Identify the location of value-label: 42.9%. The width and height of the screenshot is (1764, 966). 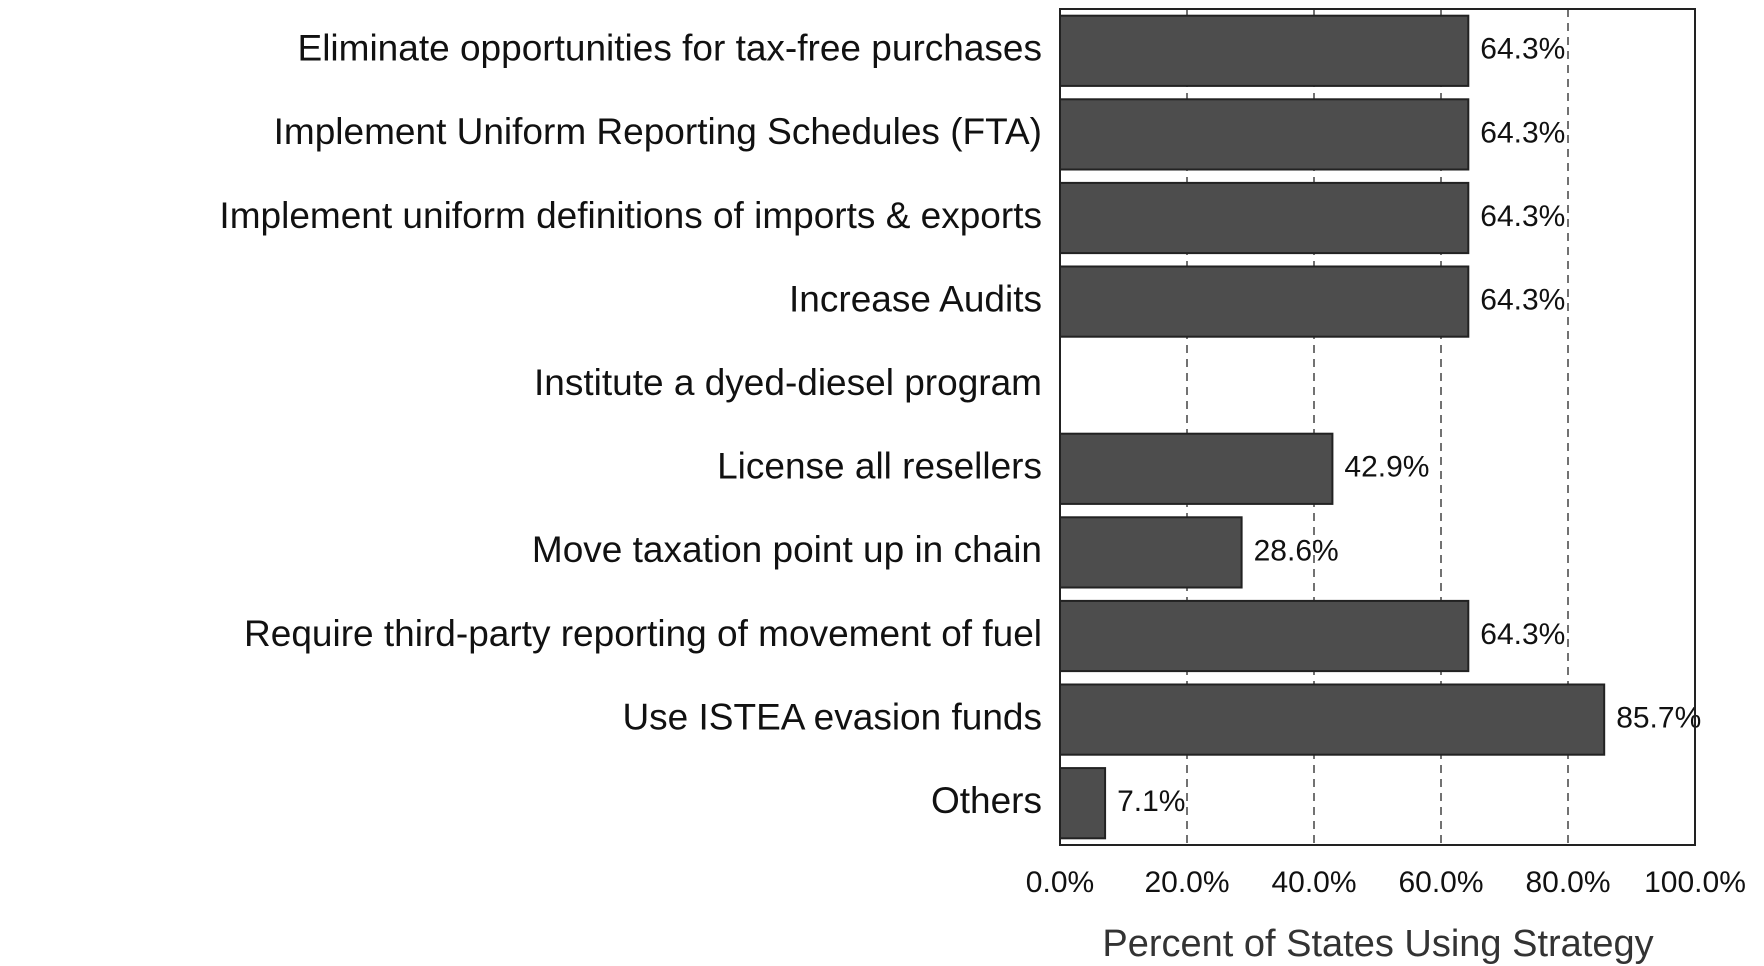
(1386, 467).